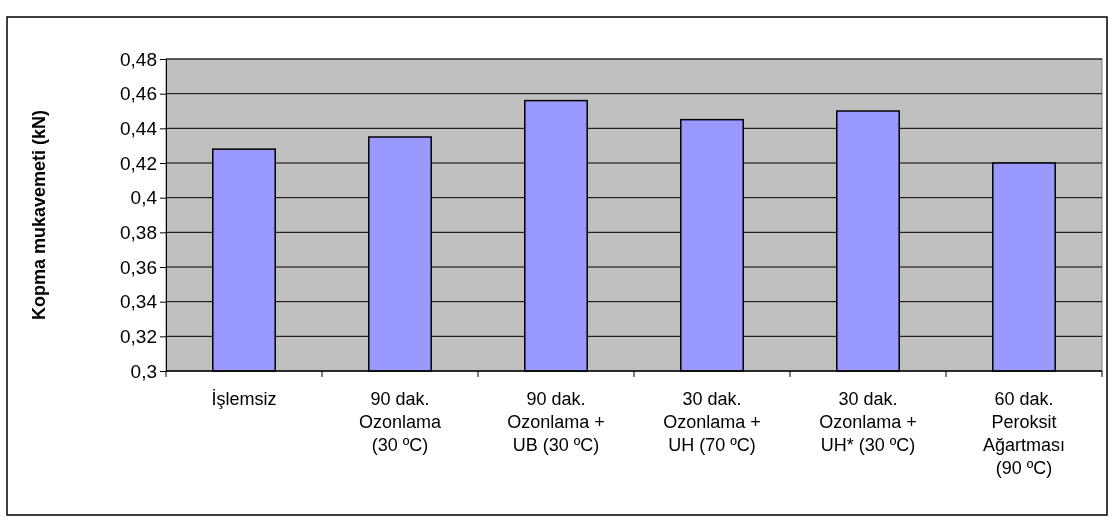 This screenshot has width=1117, height=522. What do you see at coordinates (138, 59) in the screenshot?
I see `y-tick-label: 0,48` at bounding box center [138, 59].